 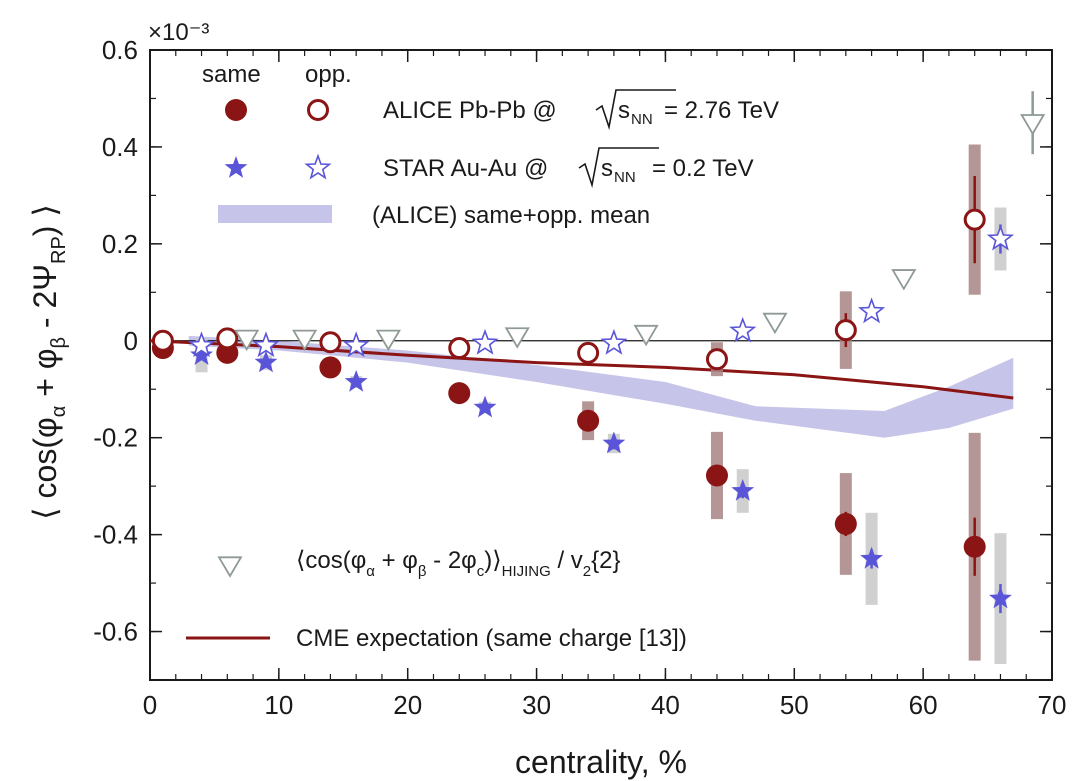 What do you see at coordinates (45, 376) in the screenshot?
I see `y-title-text: + φ` at bounding box center [45, 376].